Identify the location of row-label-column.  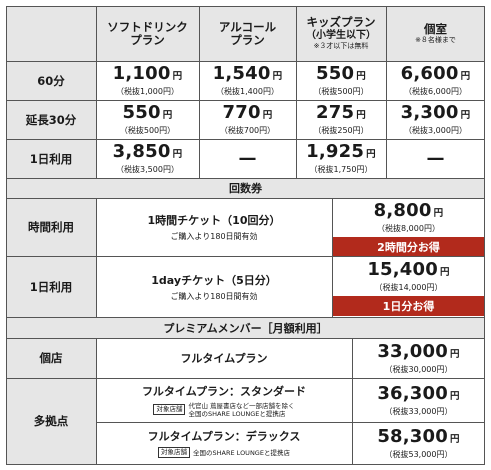
(51, 119).